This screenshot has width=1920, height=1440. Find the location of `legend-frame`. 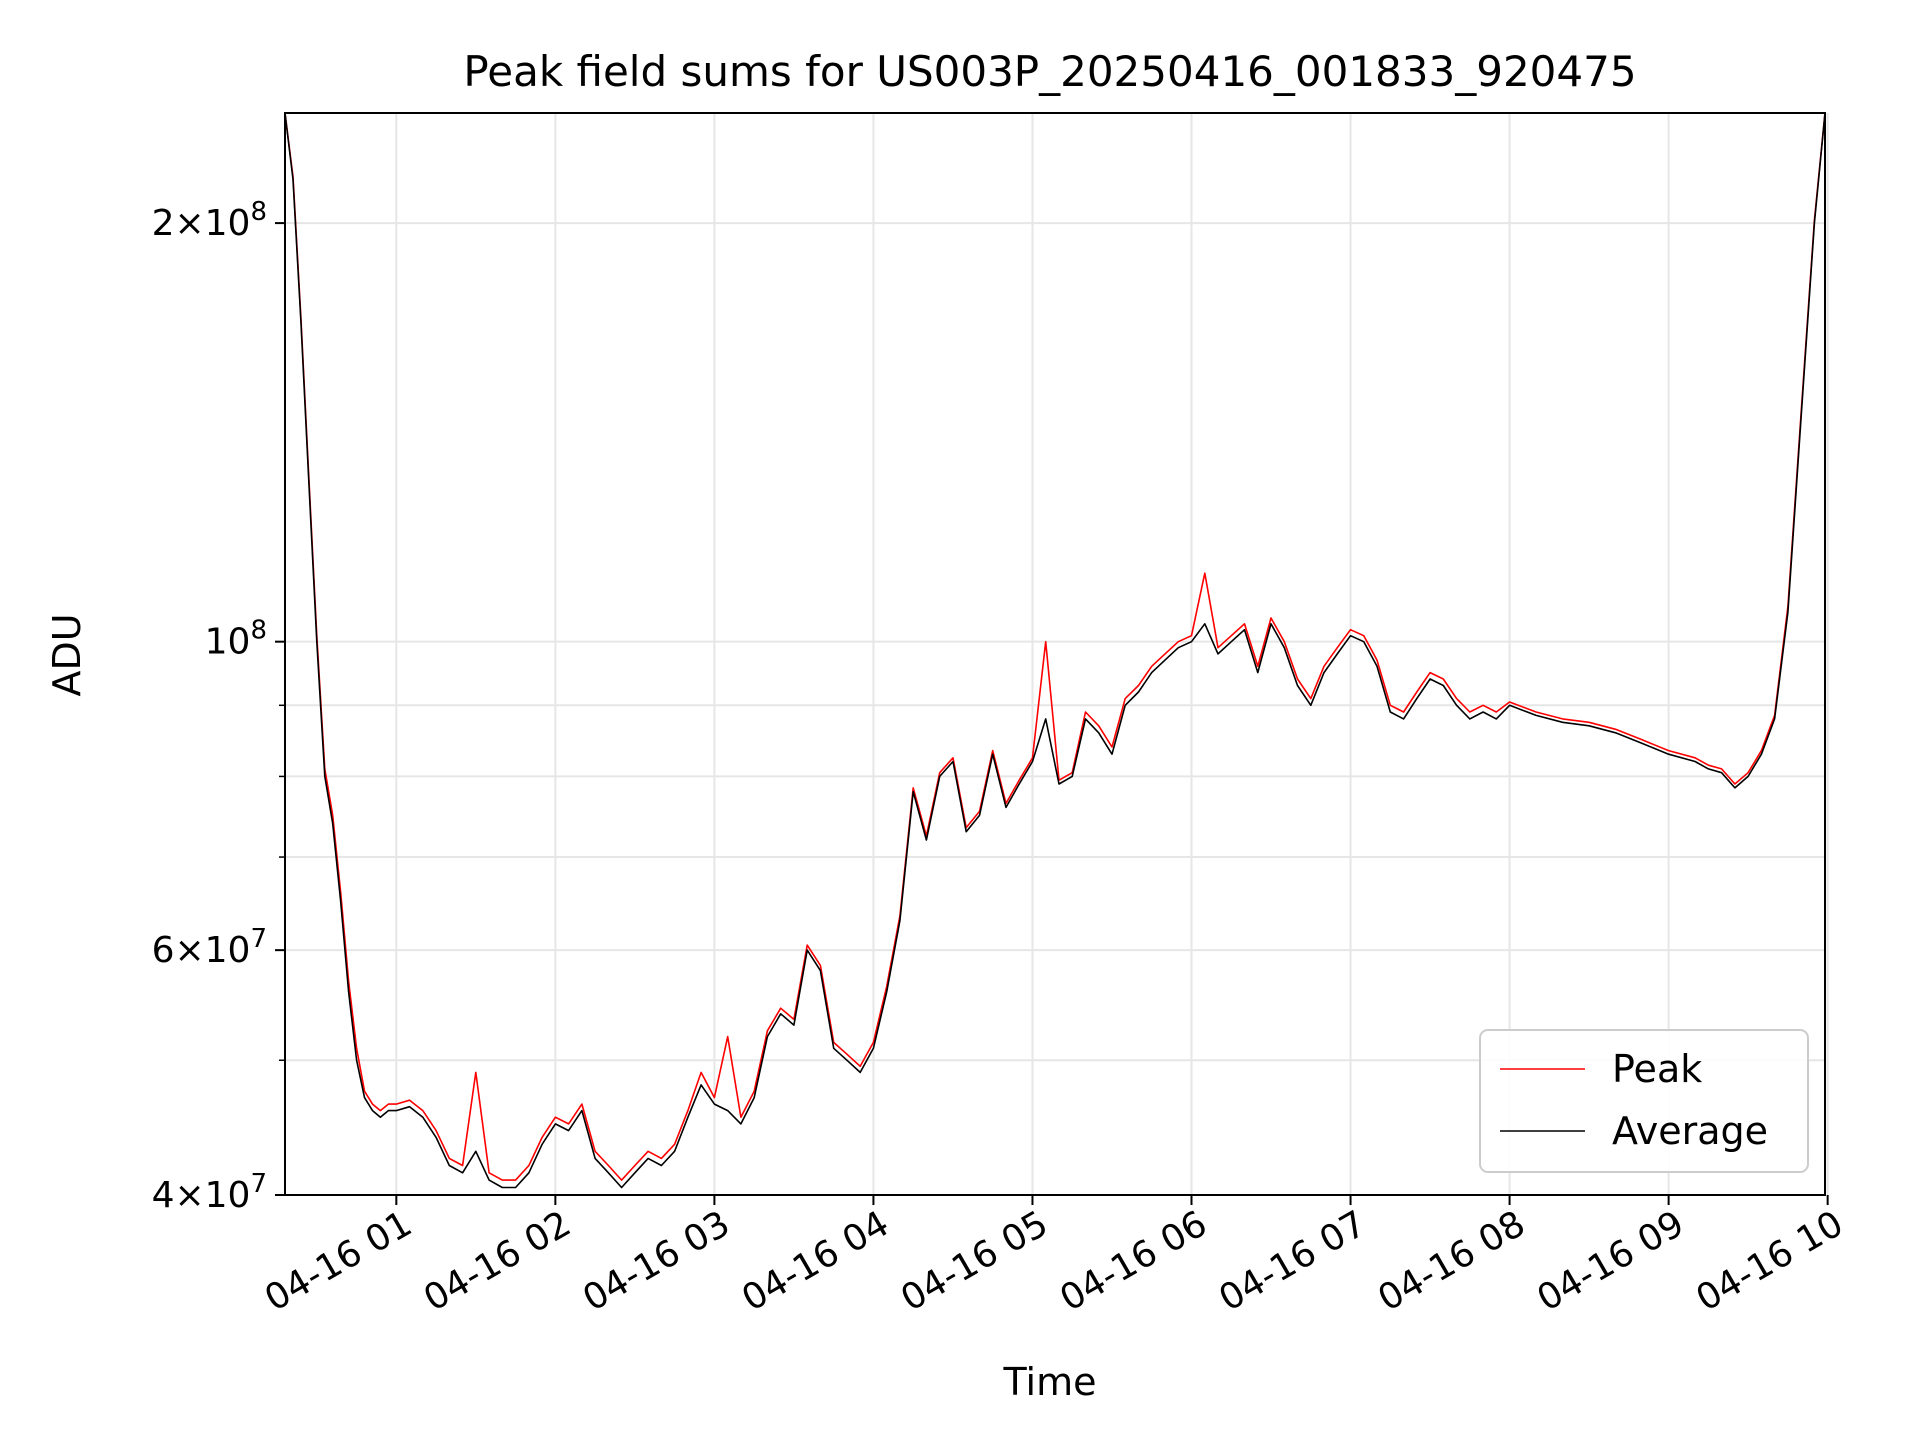

legend-frame is located at coordinates (1644, 1101).